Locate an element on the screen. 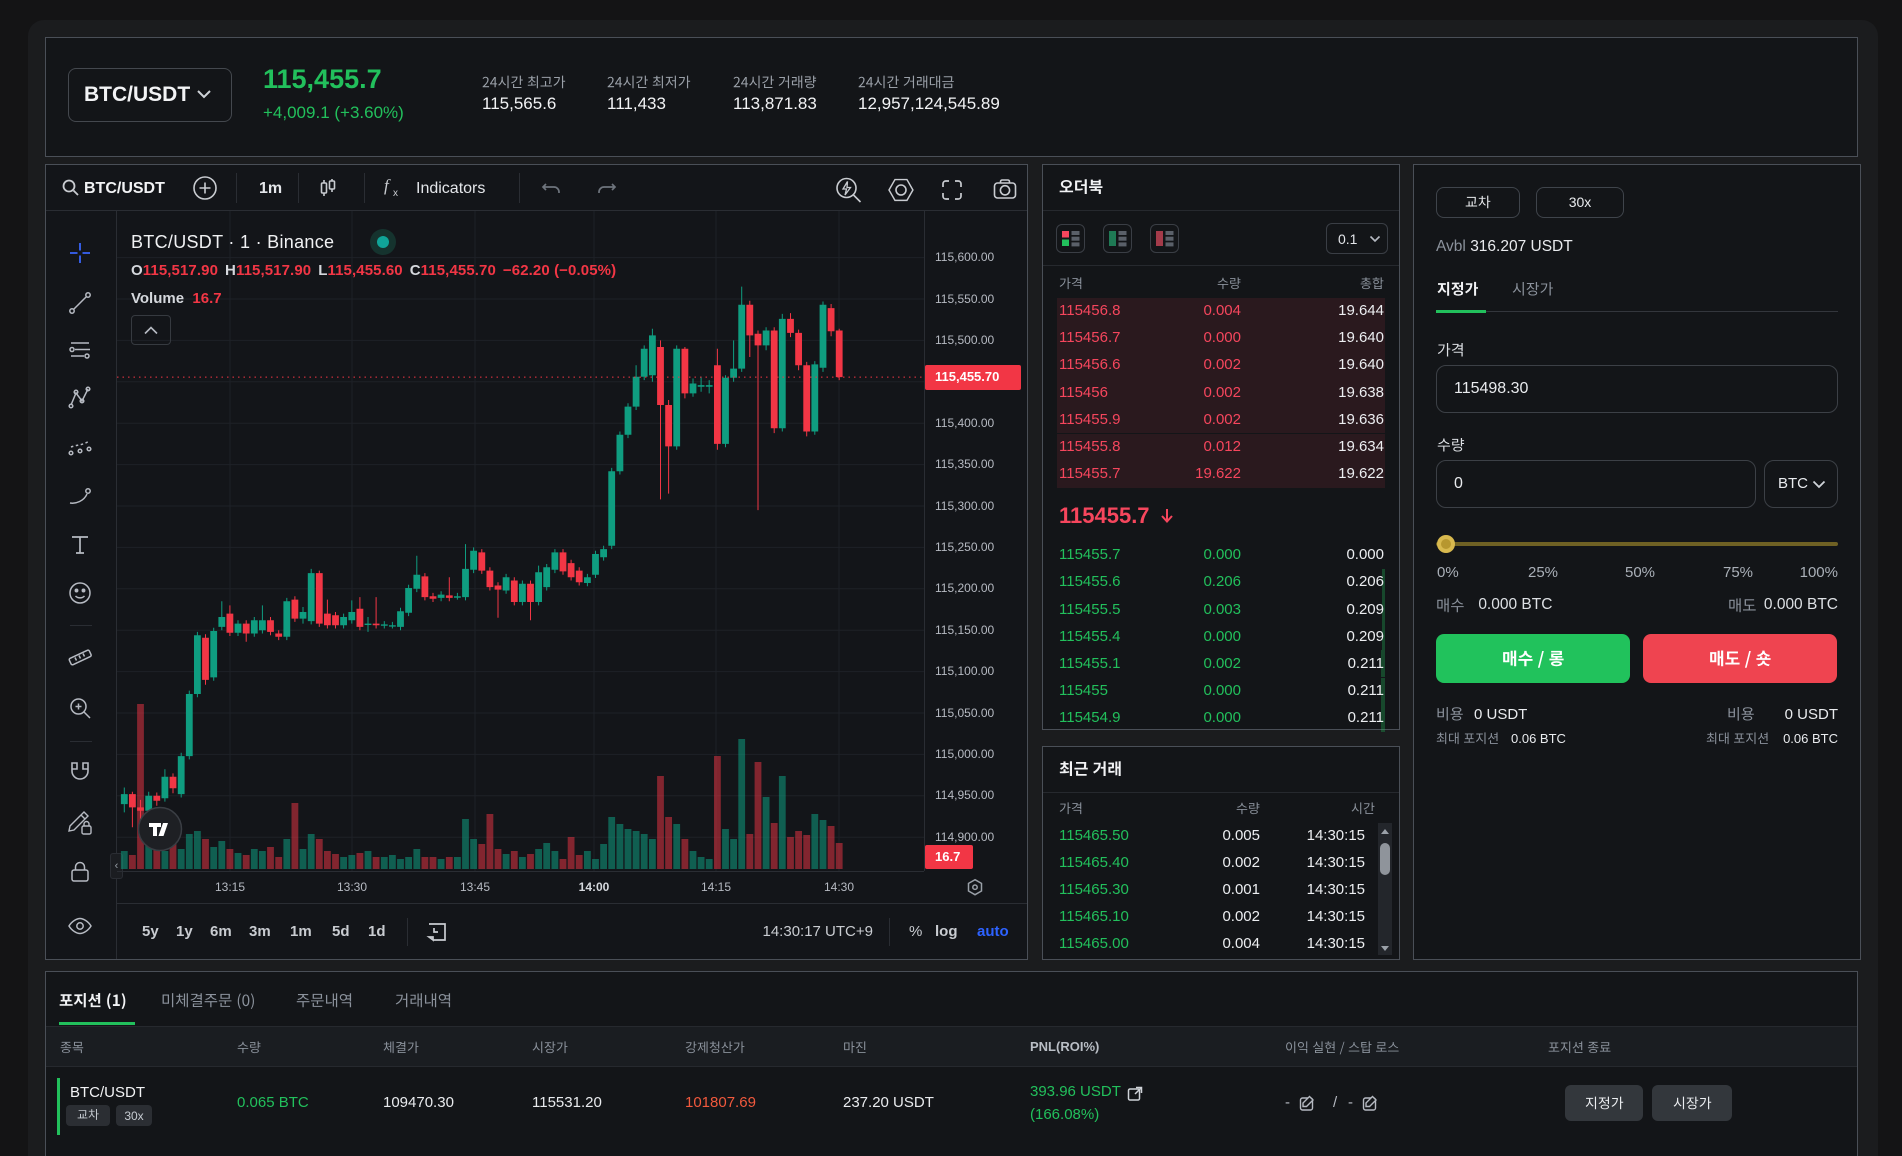 The height and width of the screenshot is (1156, 1902). svg-text: x is located at coordinates (395, 193).